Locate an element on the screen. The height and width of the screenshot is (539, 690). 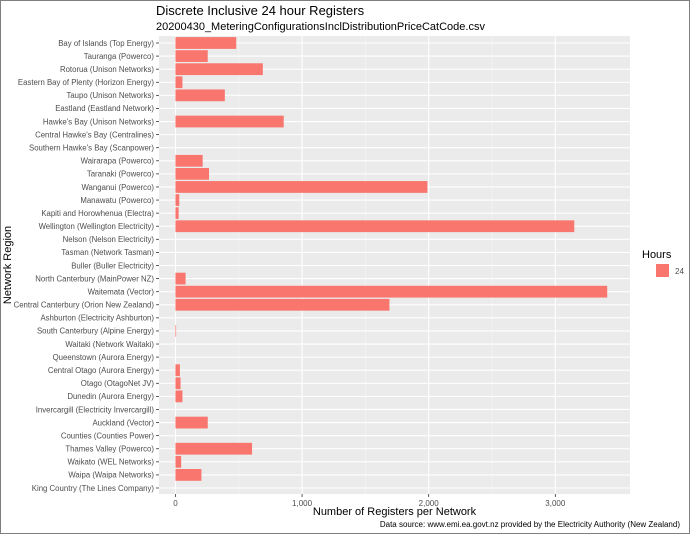
y-tick-label: Hawke's Bay (Unison Networks) is located at coordinates (99, 121).